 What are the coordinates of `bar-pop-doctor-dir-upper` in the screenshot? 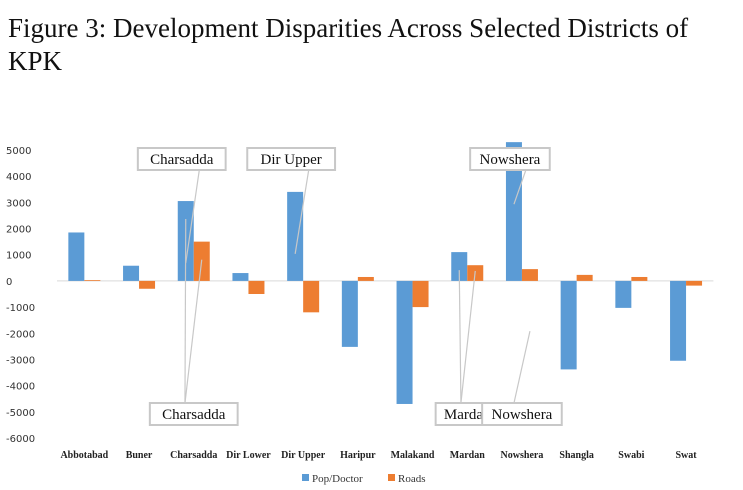 It's located at (295, 236).